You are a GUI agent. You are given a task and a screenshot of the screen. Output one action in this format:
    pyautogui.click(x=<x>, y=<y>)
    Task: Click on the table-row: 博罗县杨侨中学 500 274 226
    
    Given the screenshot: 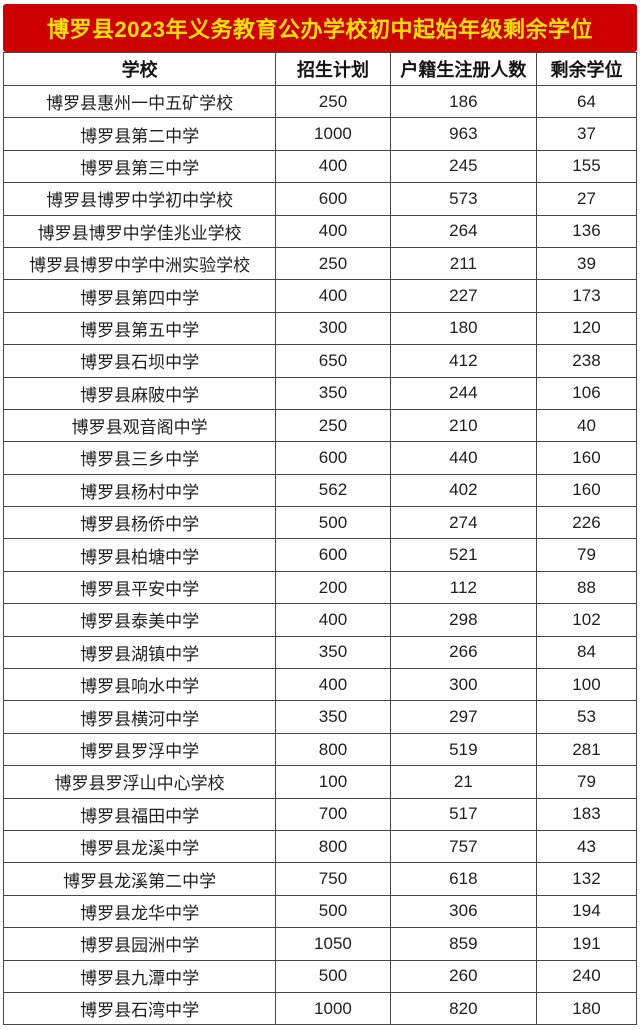 What is the action you would take?
    pyautogui.click(x=320, y=523)
    